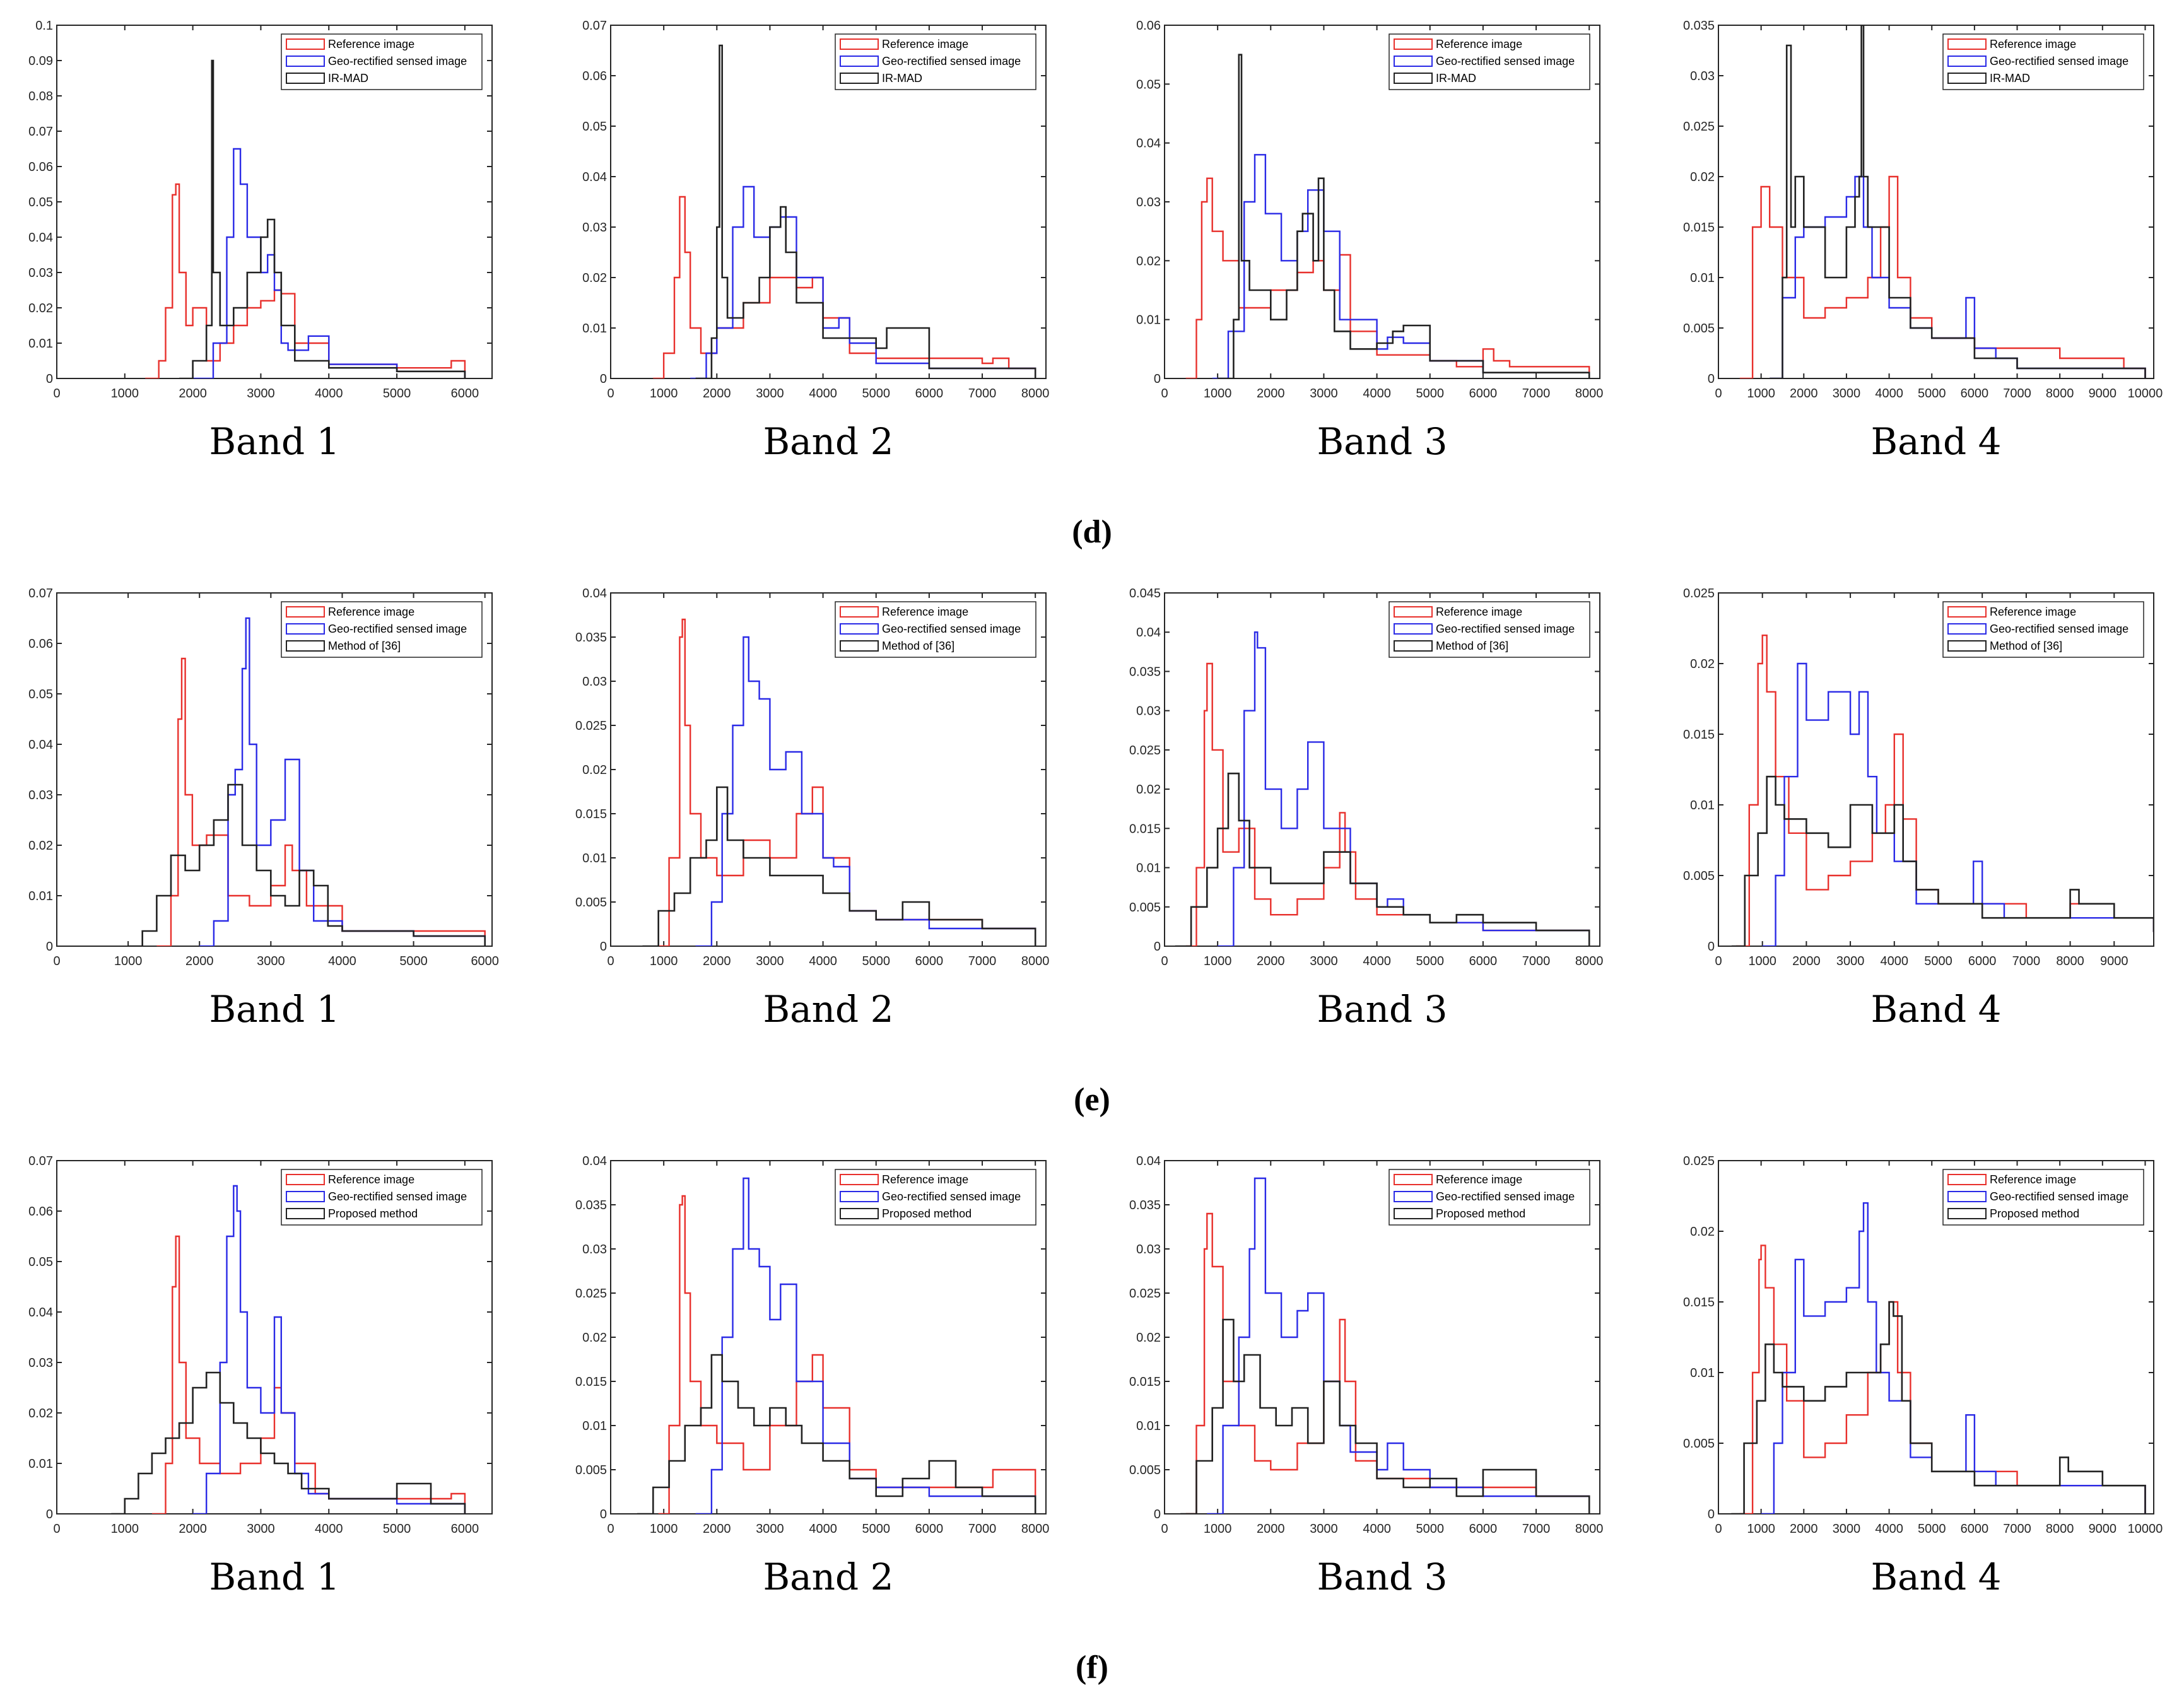  I want to click on y-tick-label: 0.04, so click(1148, 144).